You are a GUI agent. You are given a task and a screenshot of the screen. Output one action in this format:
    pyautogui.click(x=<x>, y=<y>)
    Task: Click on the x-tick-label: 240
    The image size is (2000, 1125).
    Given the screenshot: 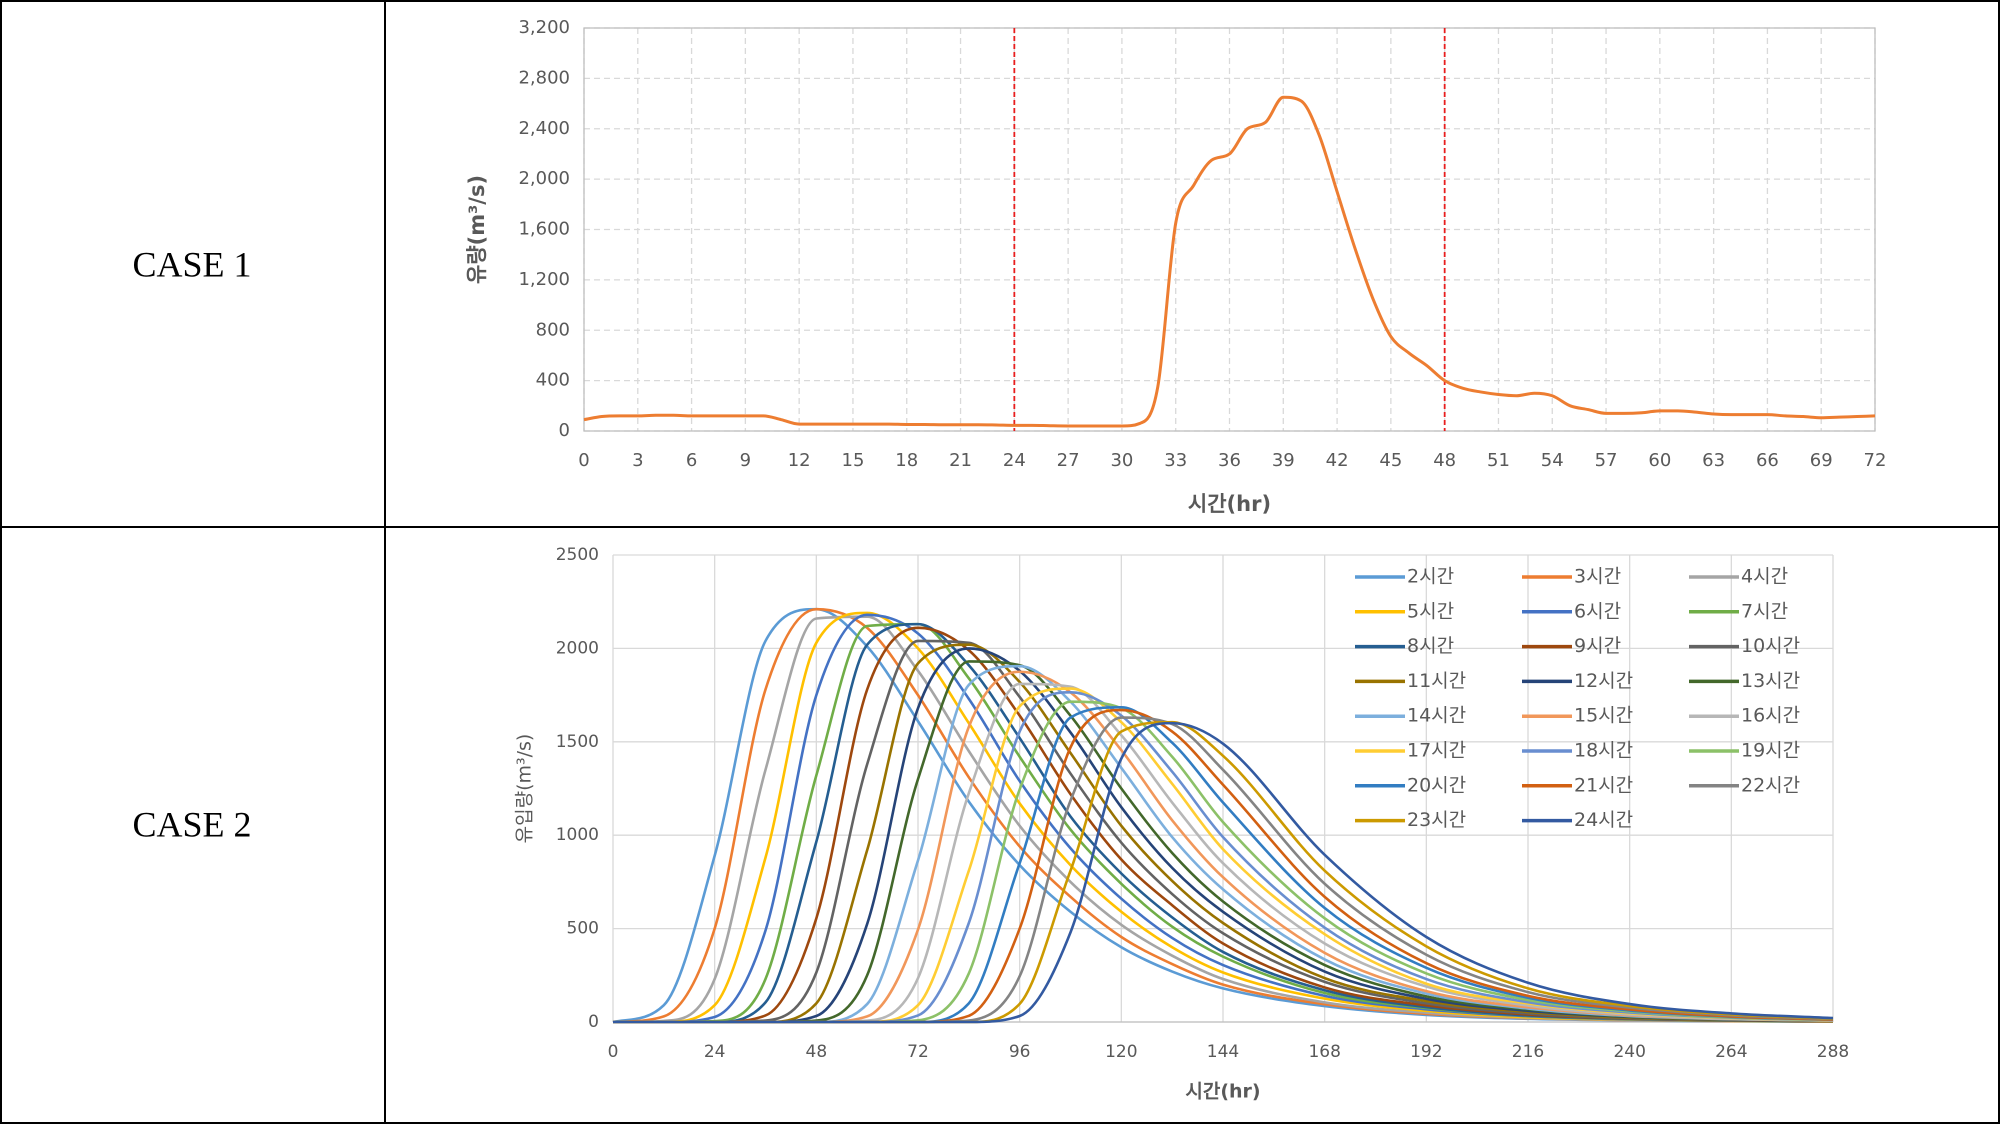 What is the action you would take?
    pyautogui.click(x=1629, y=1052)
    